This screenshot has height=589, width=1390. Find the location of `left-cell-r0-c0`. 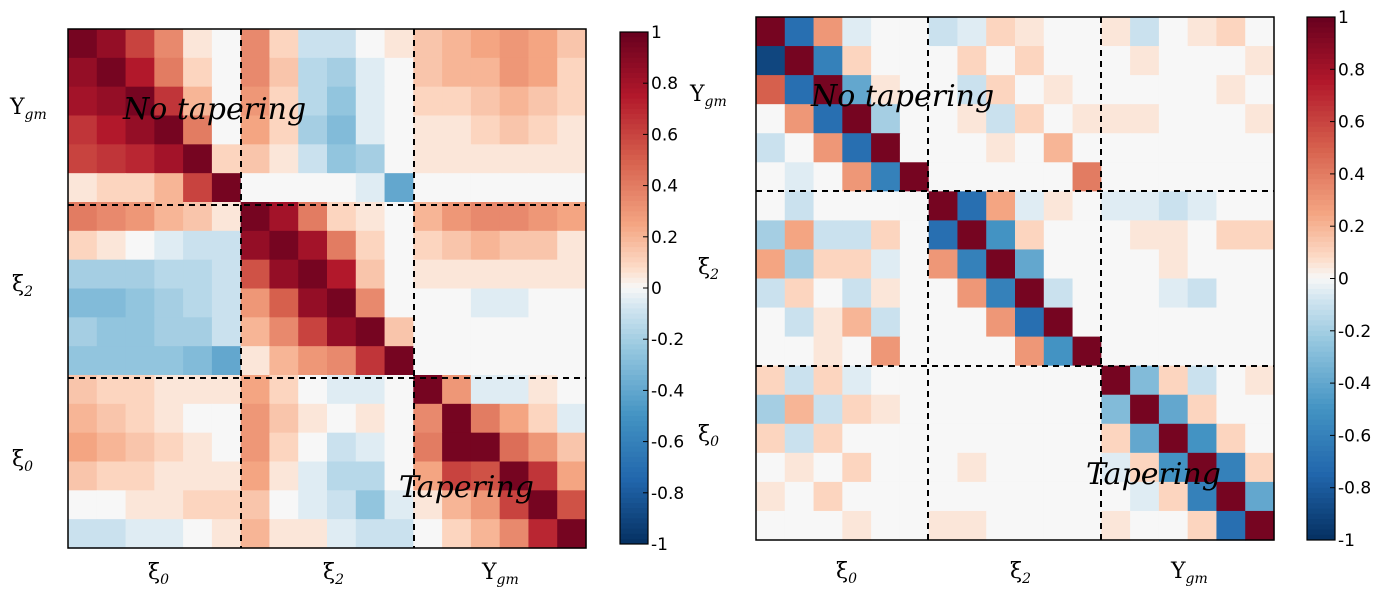

left-cell-r0-c0 is located at coordinates (83, 44).